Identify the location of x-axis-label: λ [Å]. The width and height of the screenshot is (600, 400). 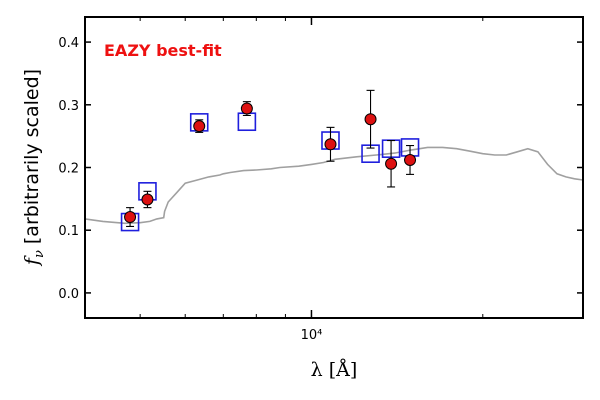
(334, 370).